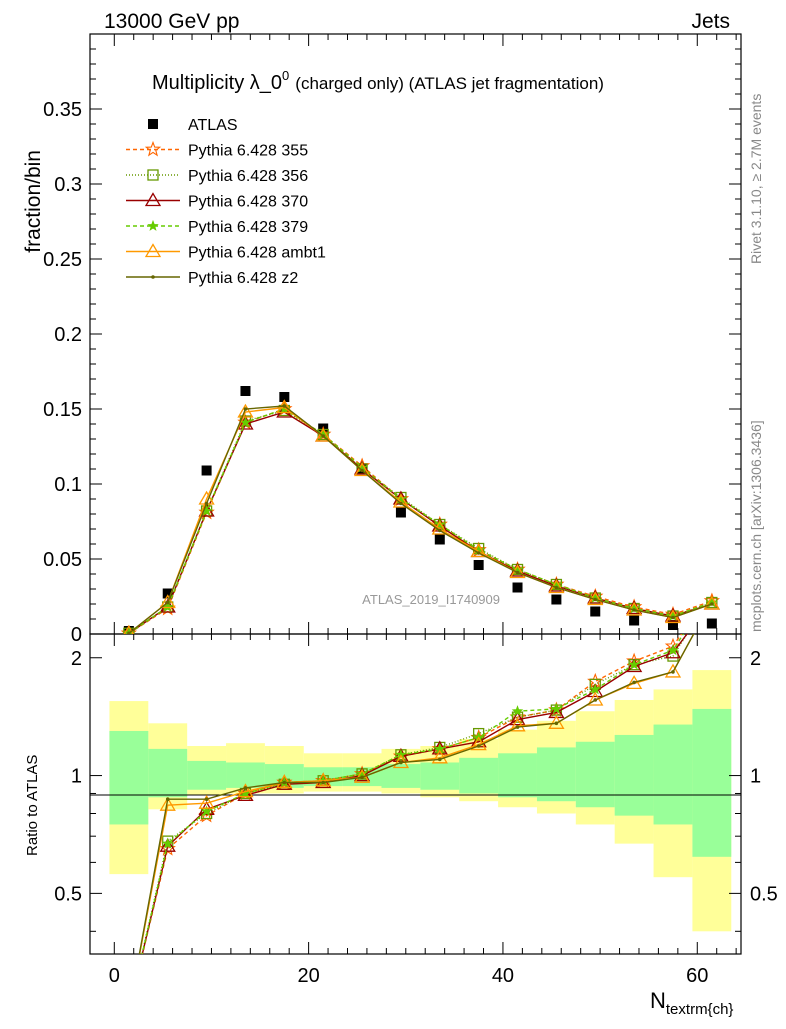 This screenshot has width=786, height=1029. What do you see at coordinates (68, 894) in the screenshot?
I see `ratio-y-tick-label: 0.5` at bounding box center [68, 894].